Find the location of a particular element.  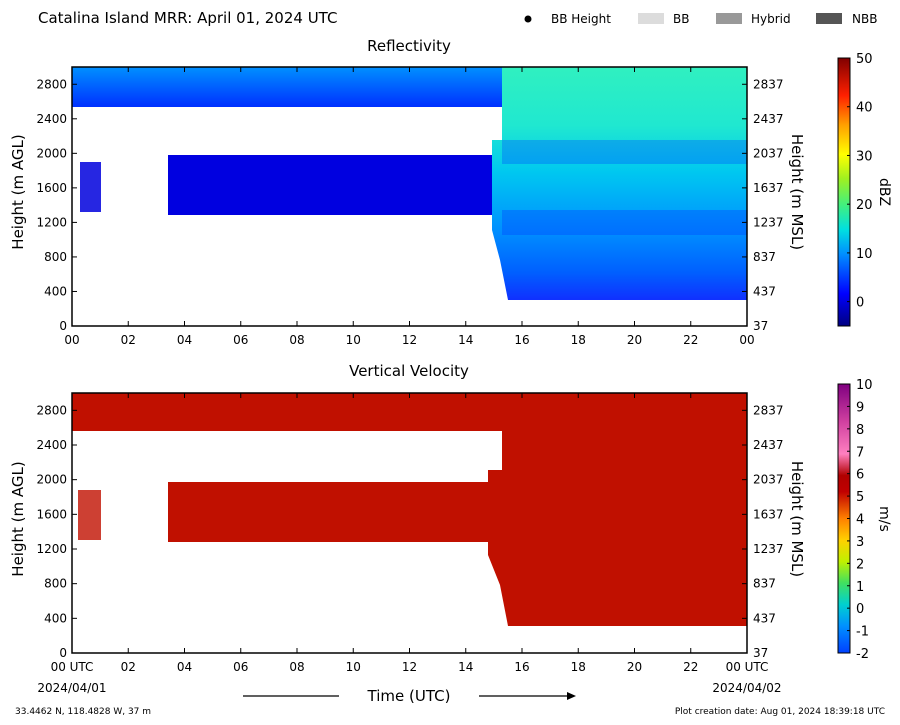

station-coordinates: 33.4462 N, 118.4828 W, 37 m is located at coordinates (83, 712).